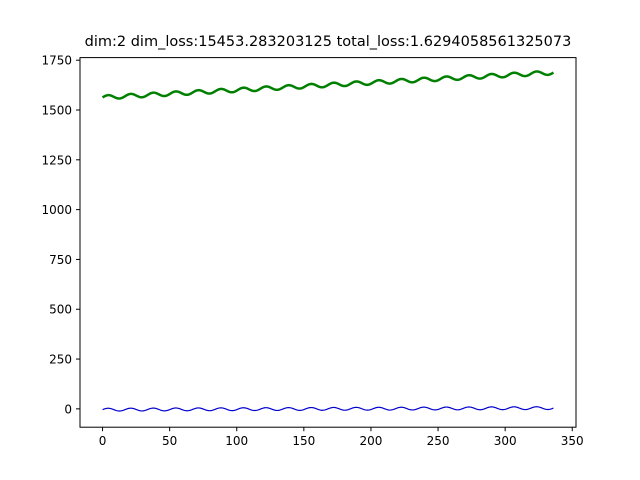  Describe the element at coordinates (56, 61) in the screenshot. I see `y-tick-label: 1750` at that location.